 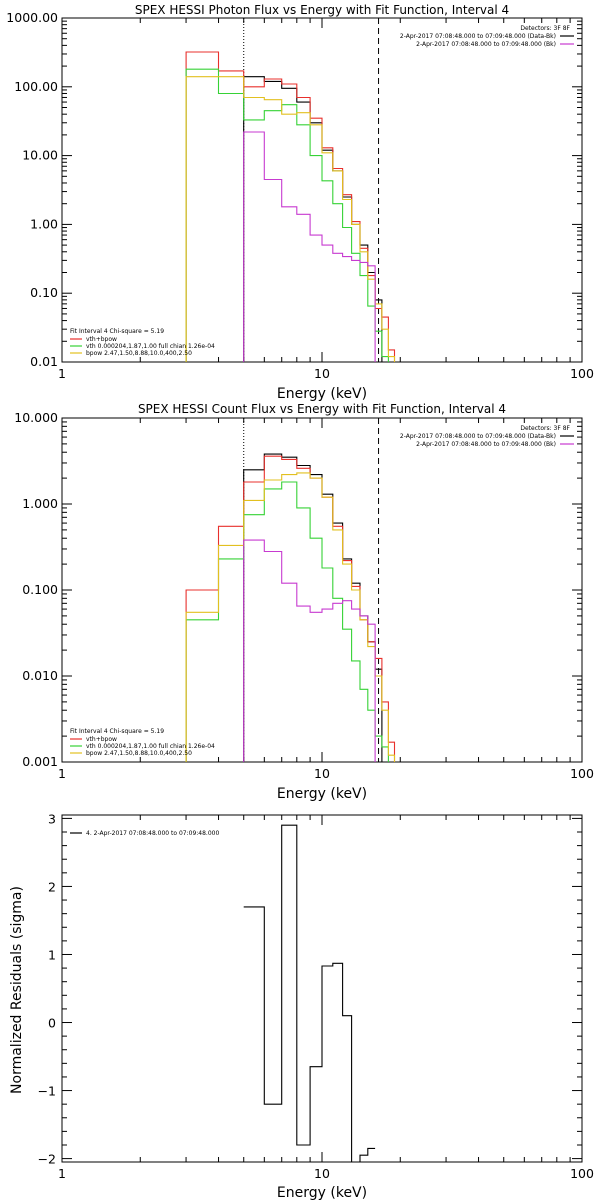 I want to click on y-tick-label: 0, so click(x=52, y=1023).